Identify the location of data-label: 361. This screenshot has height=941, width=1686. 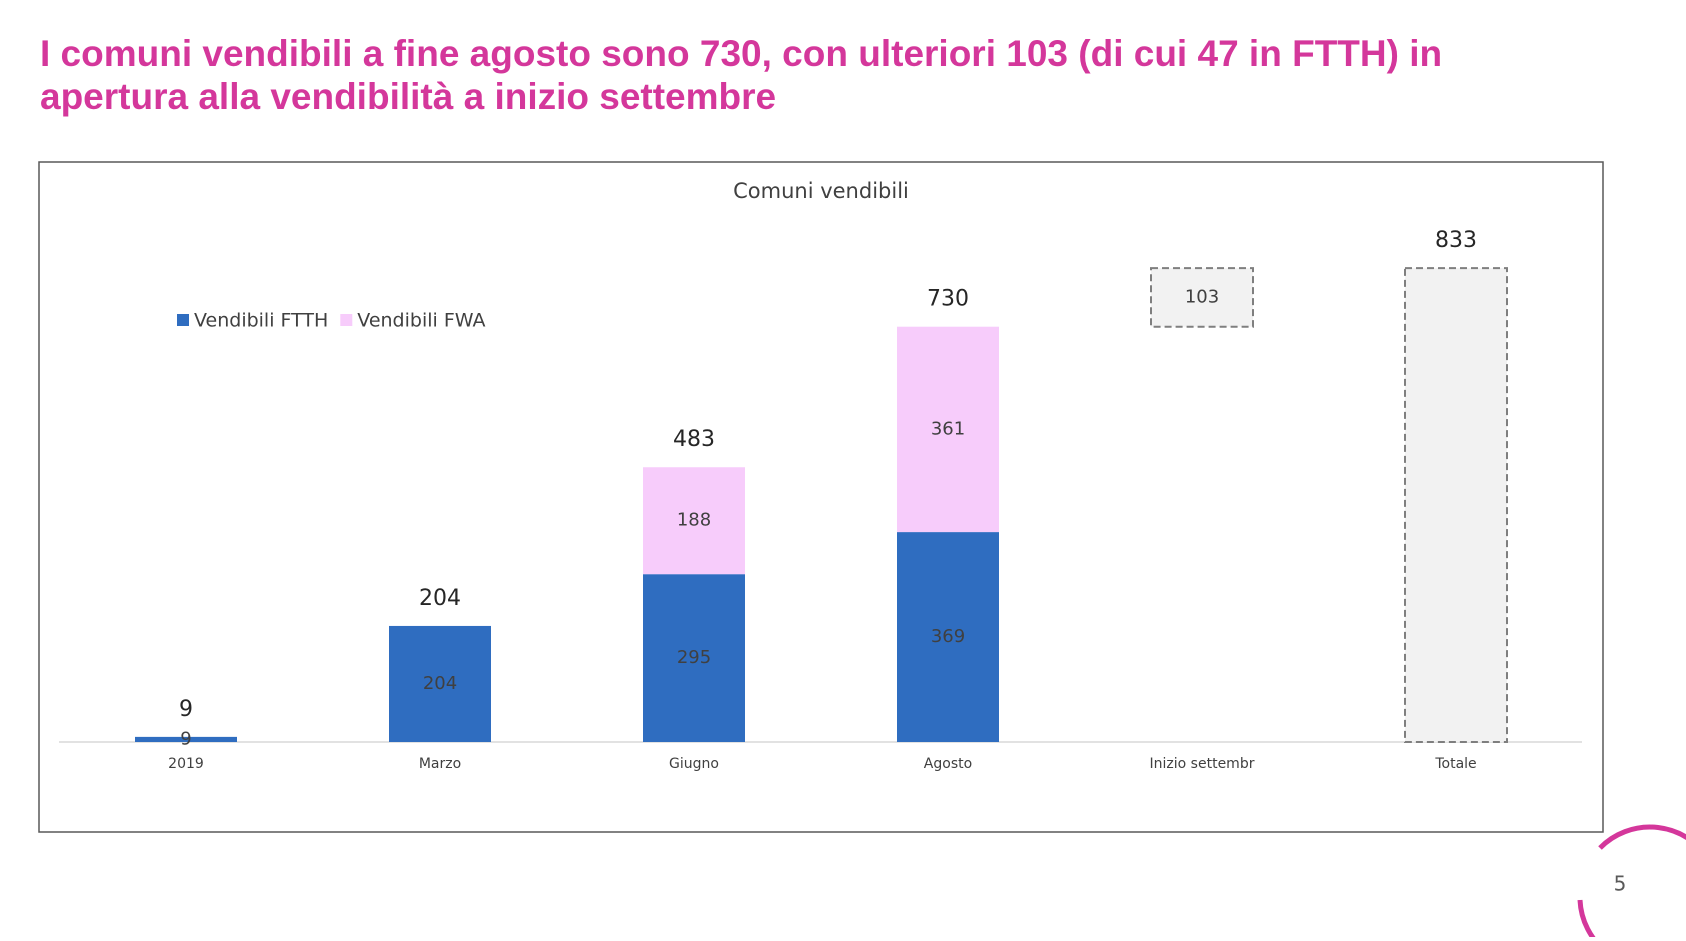
(948, 428).